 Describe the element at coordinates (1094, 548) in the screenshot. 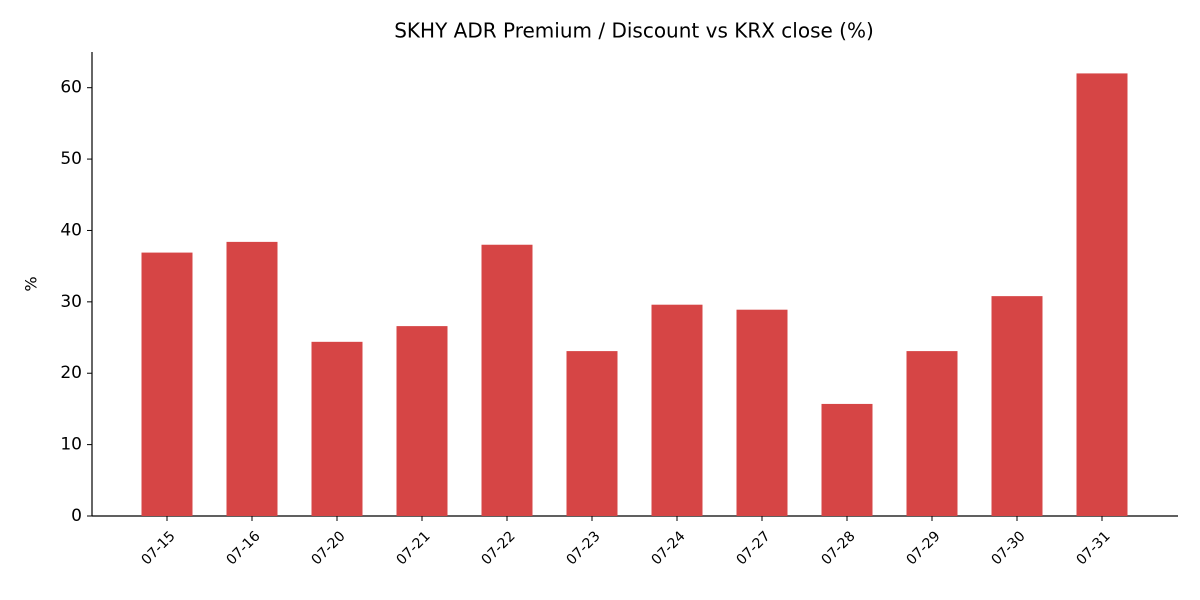

I see `x-tick-label: 07-31` at that location.